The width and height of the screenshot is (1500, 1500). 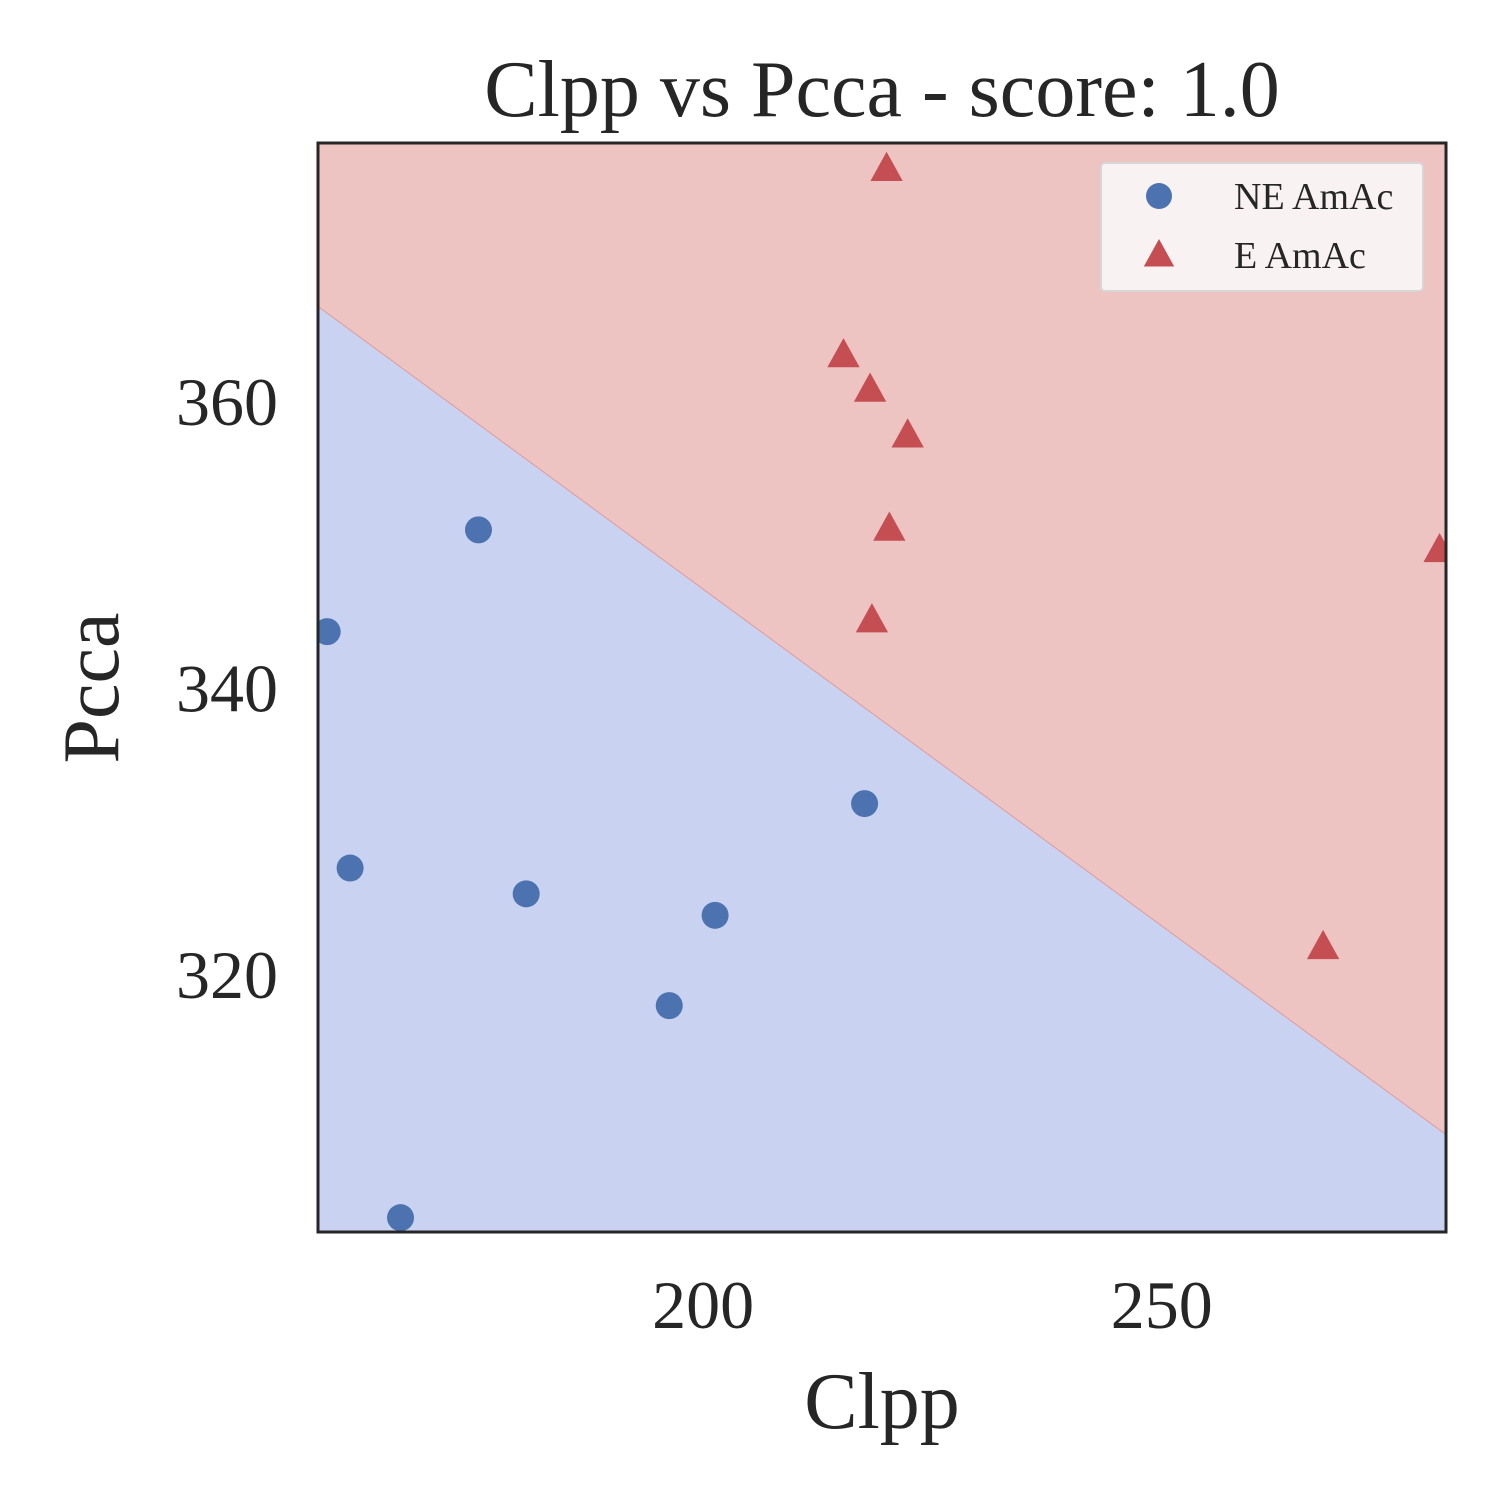 I want to click on x-axis-ticks: 200 250, so click(x=932, y=1305).